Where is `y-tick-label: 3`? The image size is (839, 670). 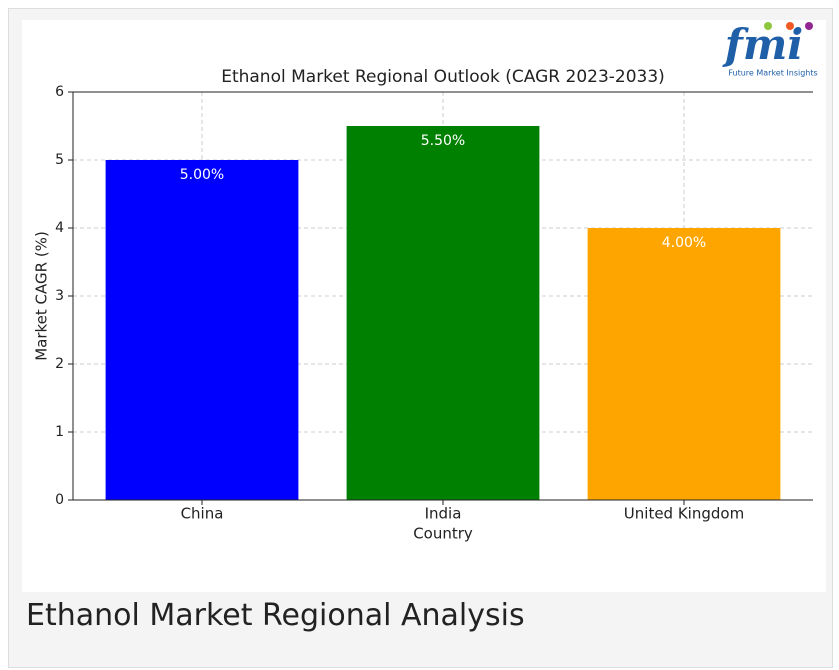
y-tick-label: 3 is located at coordinates (59, 296).